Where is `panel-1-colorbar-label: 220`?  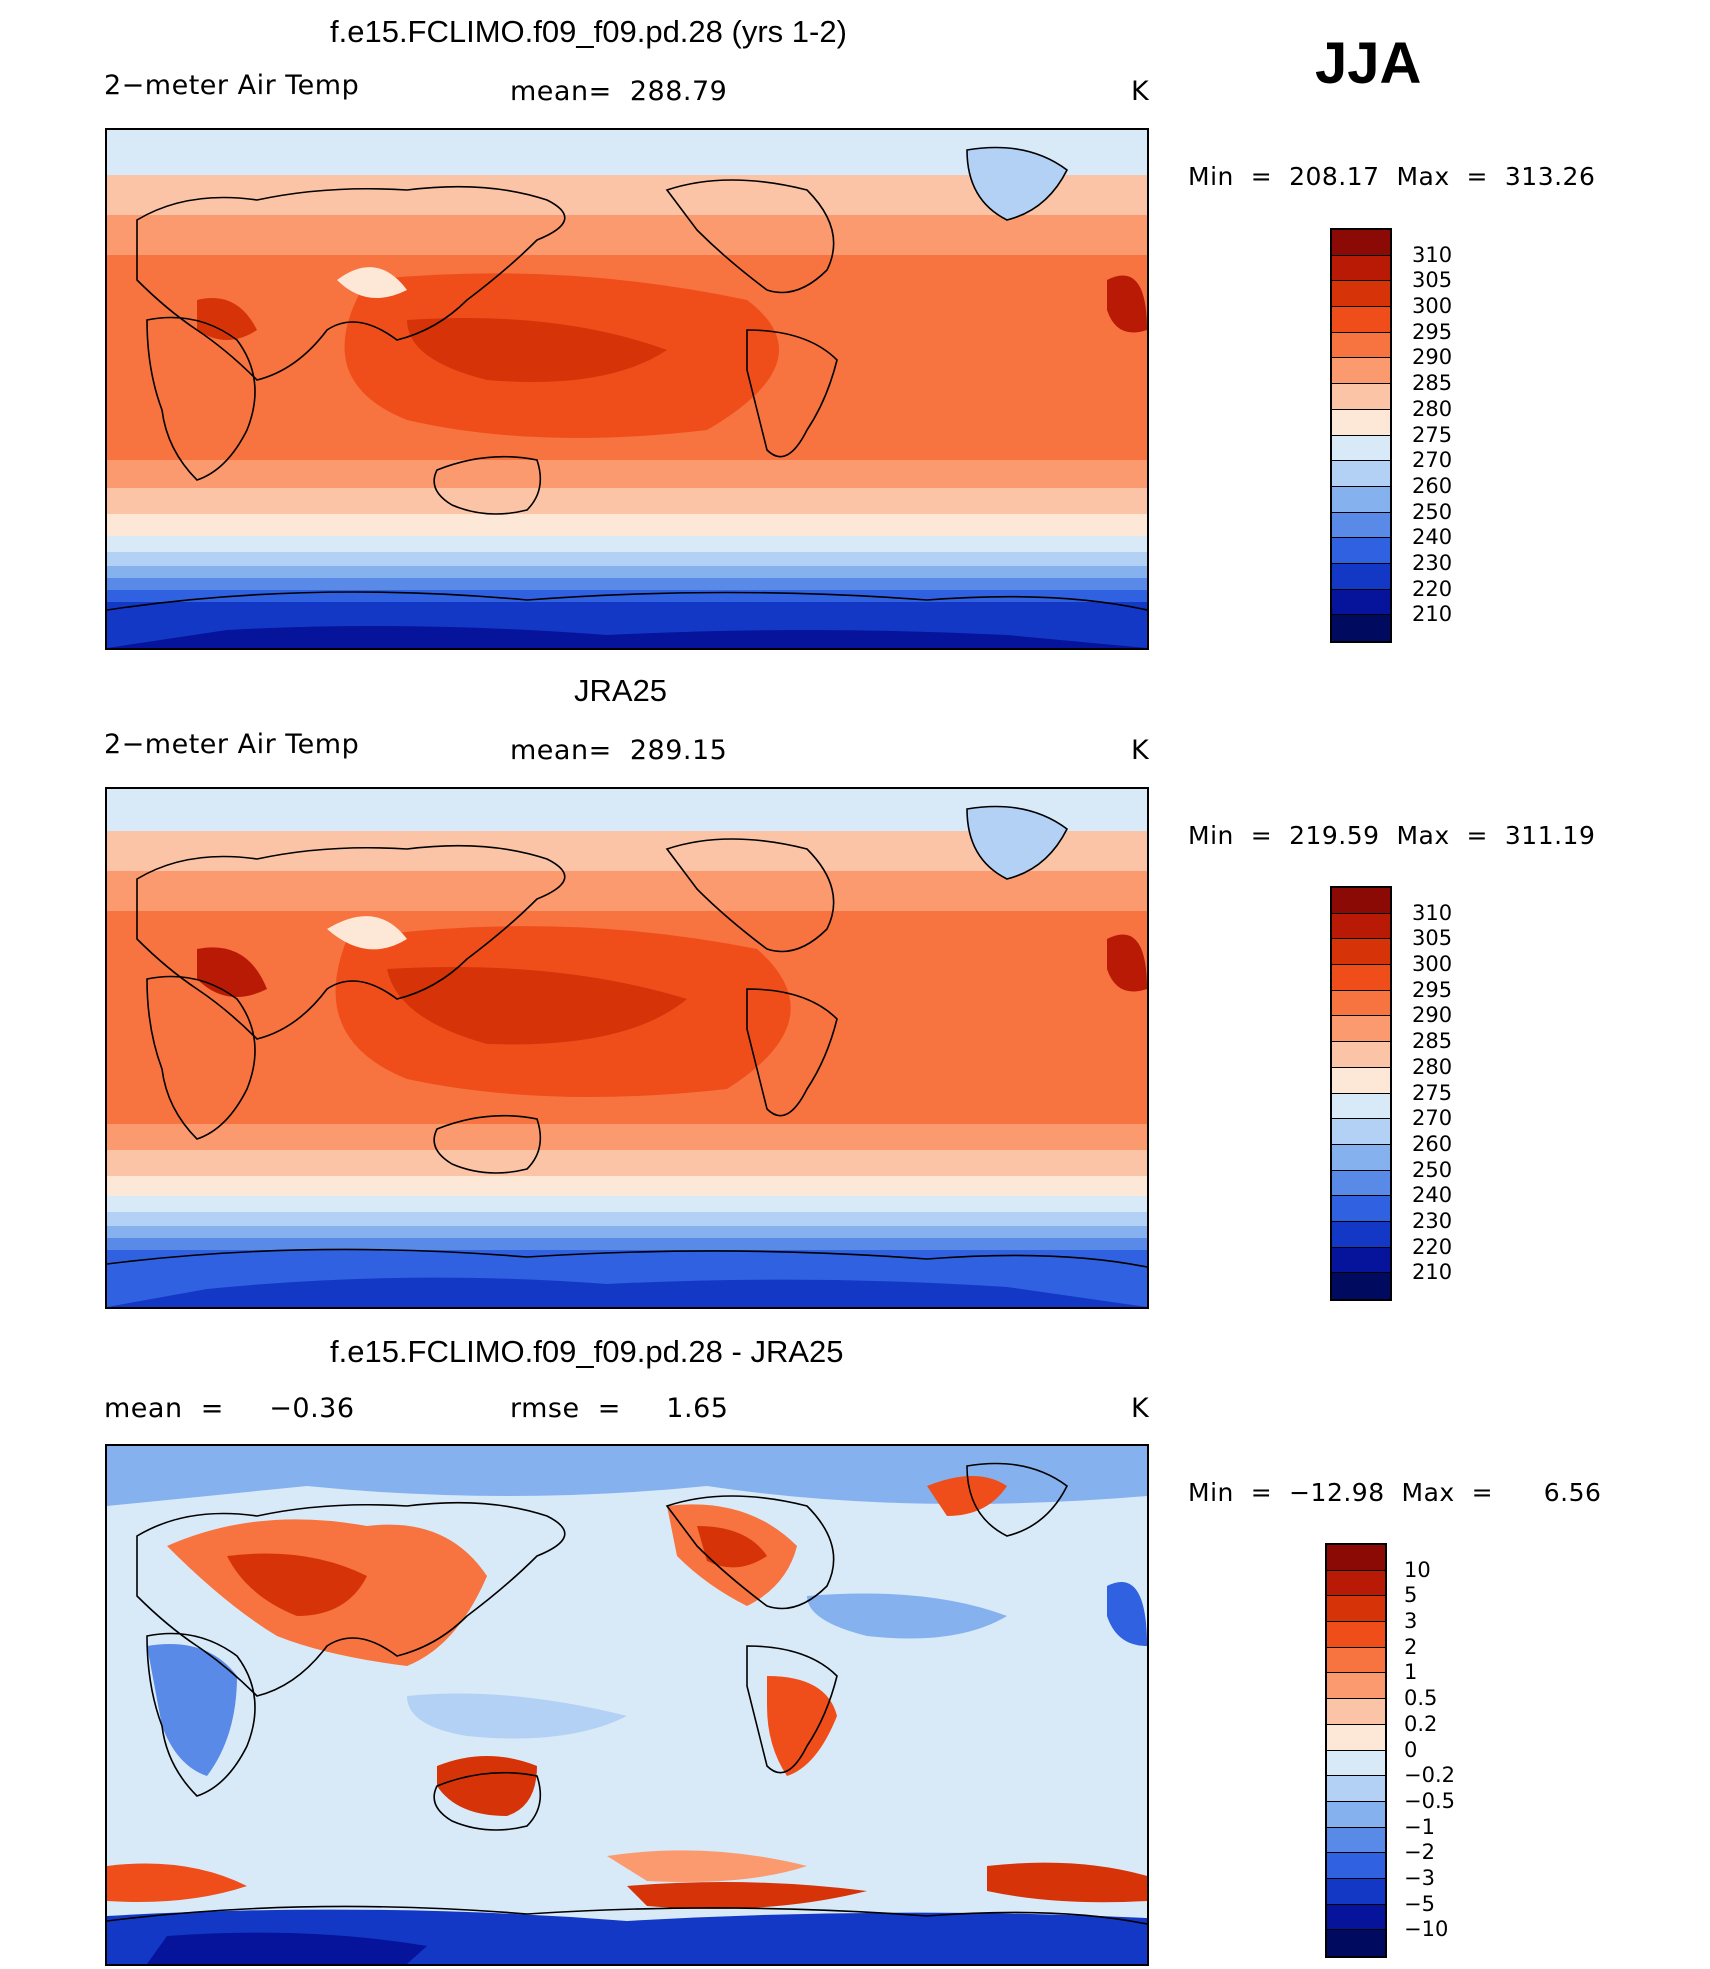
panel-1-colorbar-label: 220 is located at coordinates (1432, 588).